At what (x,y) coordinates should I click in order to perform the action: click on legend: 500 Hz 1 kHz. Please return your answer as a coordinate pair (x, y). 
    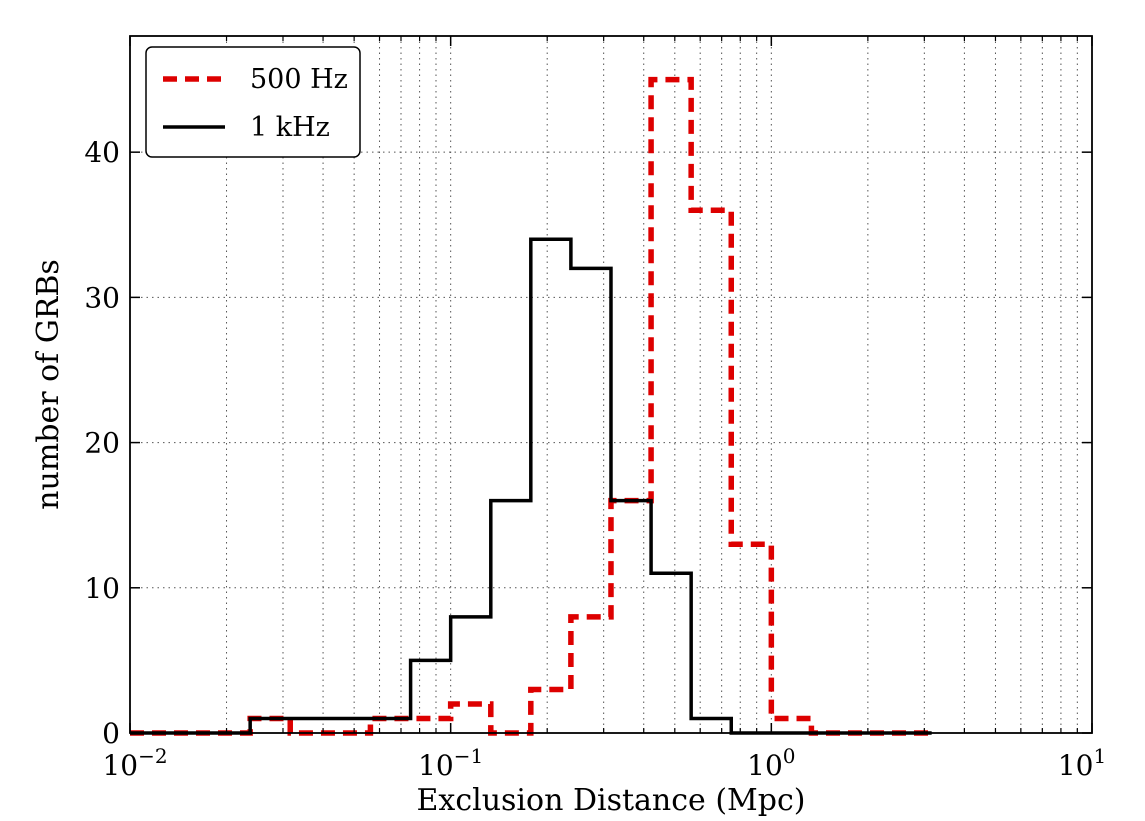
    Looking at the image, I should click on (253, 102).